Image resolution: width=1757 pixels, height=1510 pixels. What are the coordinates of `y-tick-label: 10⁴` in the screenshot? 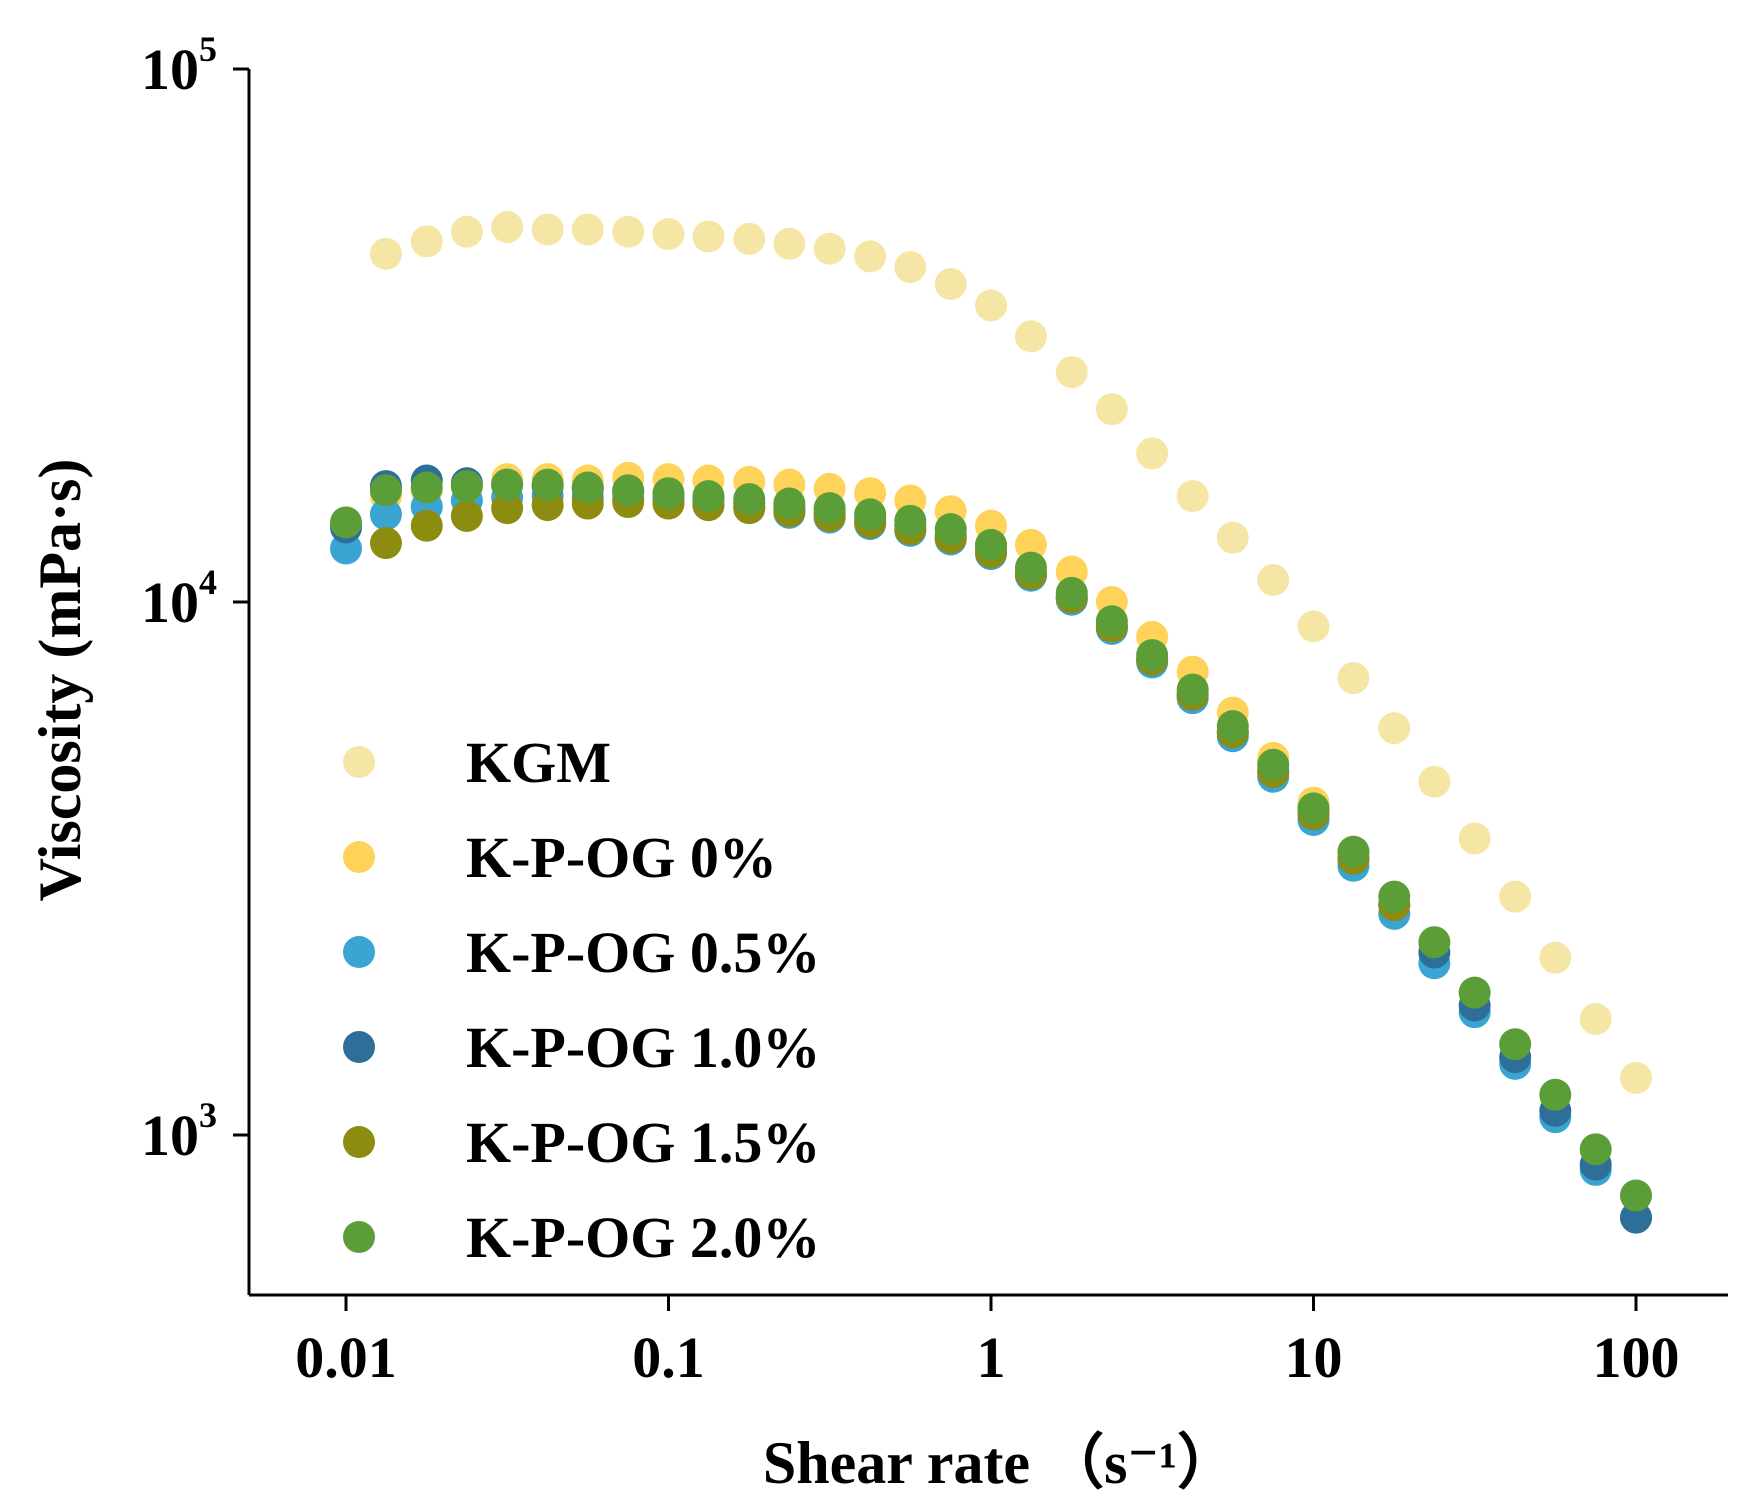 It's located at (179, 598).